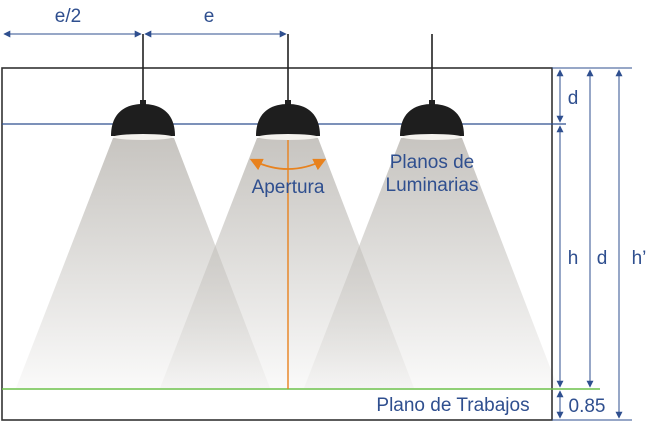  I want to click on label-spacing: e, so click(209, 16).